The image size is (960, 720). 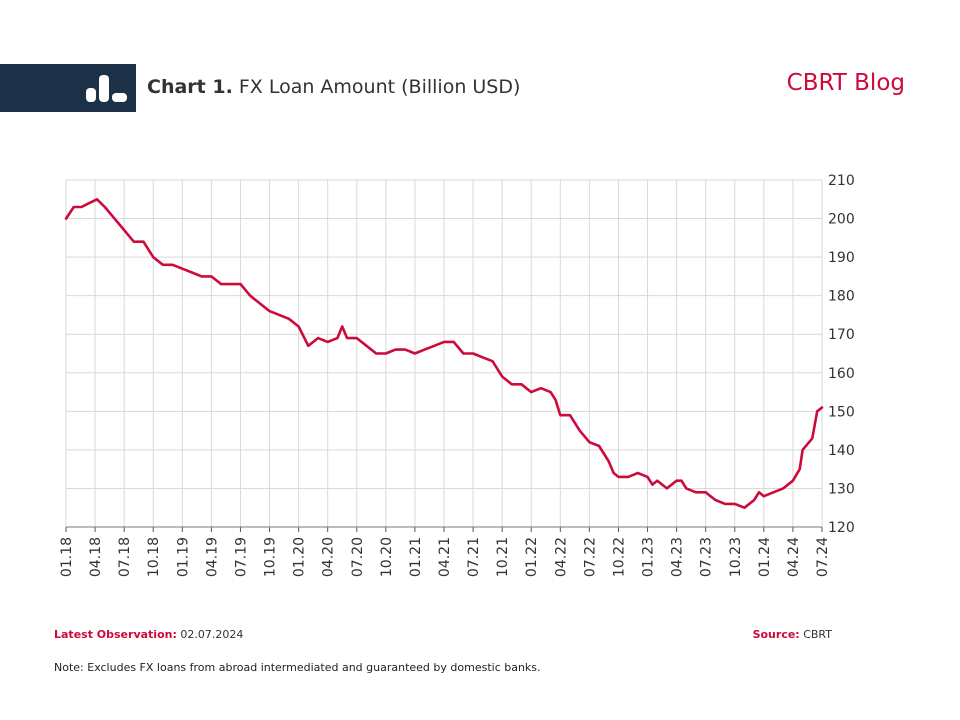 What do you see at coordinates (474, 557) in the screenshot?
I see `x-tick-label: 07.21` at bounding box center [474, 557].